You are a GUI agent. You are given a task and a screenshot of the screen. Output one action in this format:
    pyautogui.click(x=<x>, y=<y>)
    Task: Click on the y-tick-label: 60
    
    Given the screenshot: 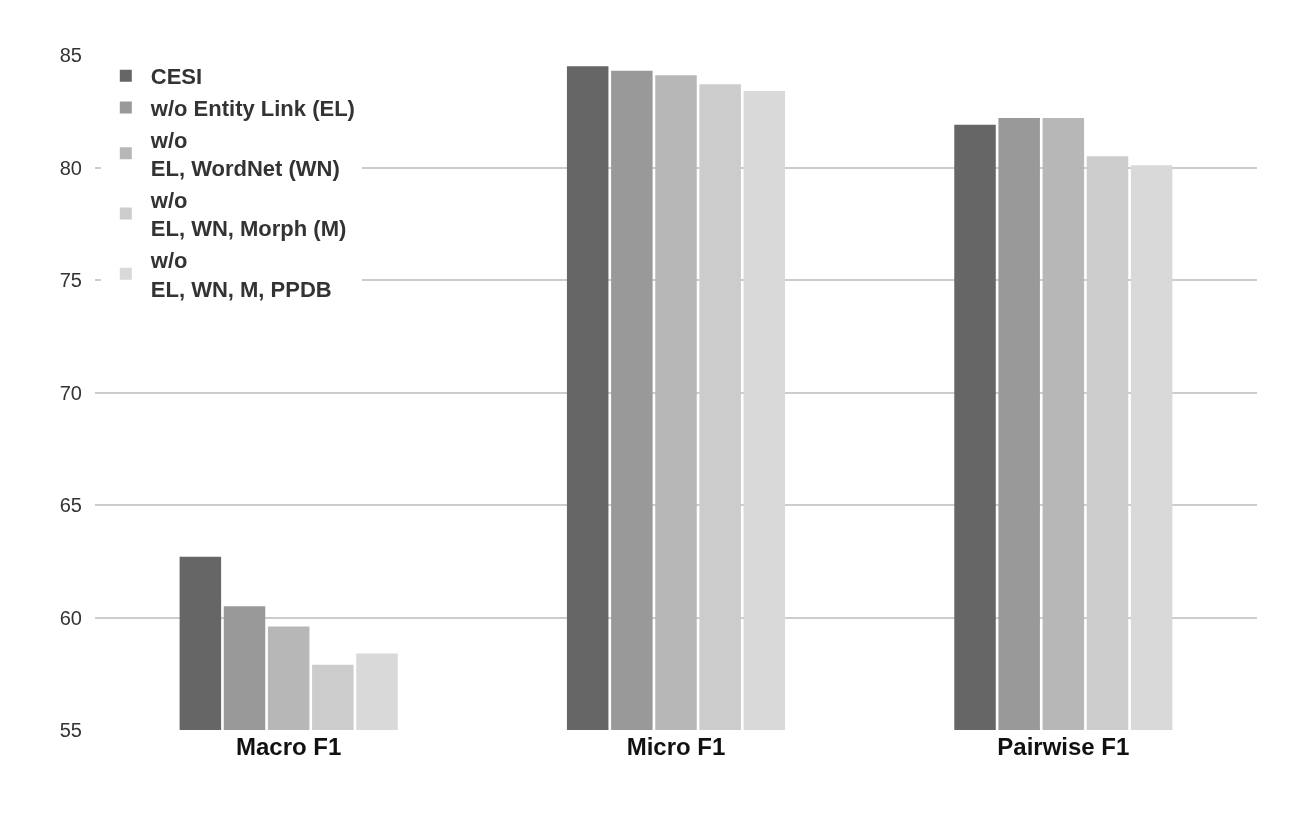 What is the action you would take?
    pyautogui.click(x=70, y=617)
    